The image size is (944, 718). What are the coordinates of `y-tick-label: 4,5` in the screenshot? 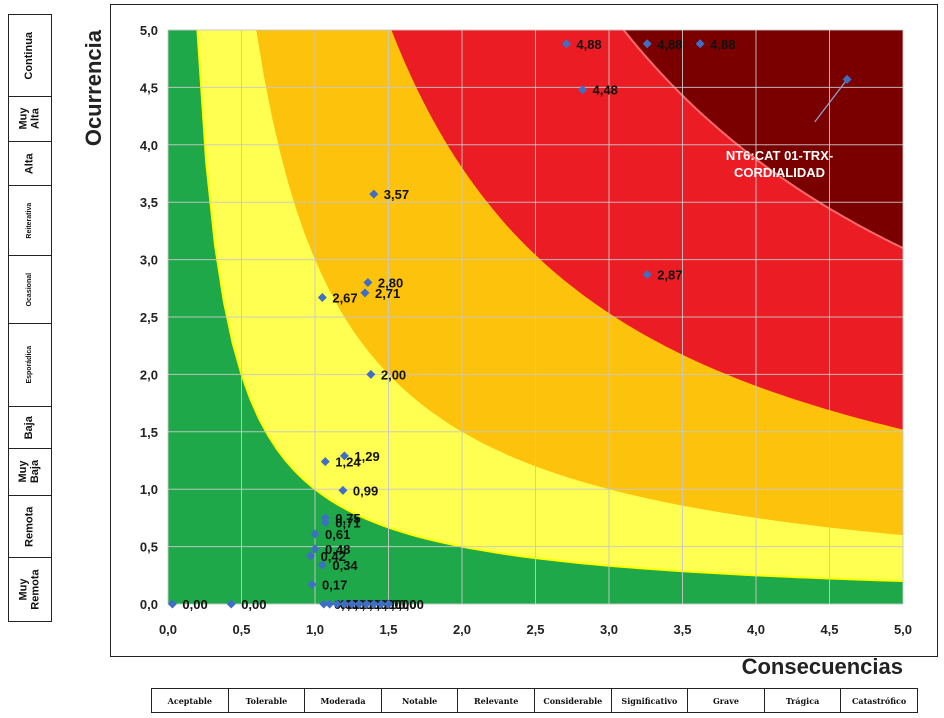 It's located at (149, 87).